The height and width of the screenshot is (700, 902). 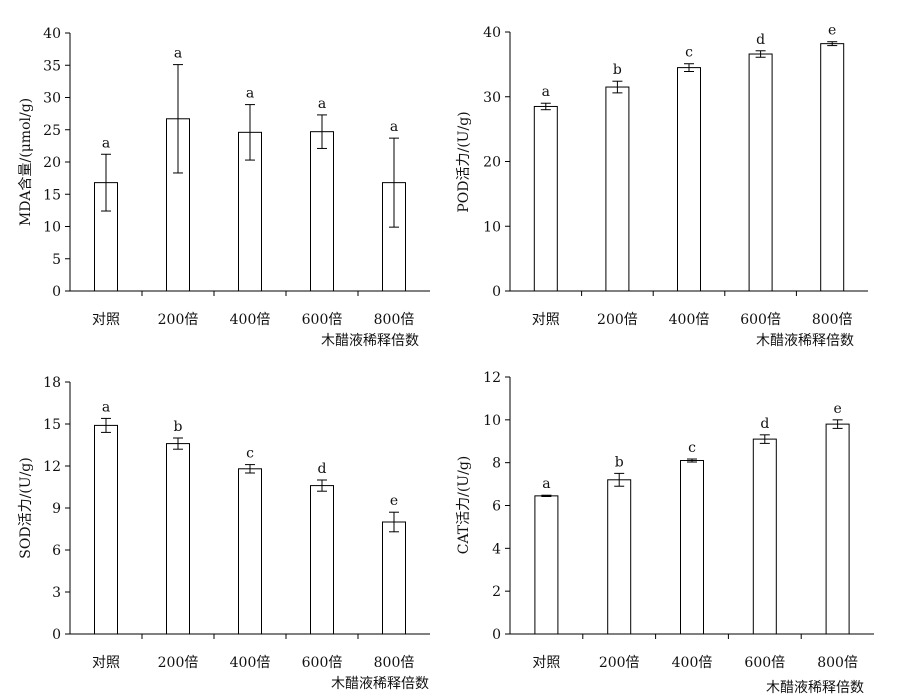 What do you see at coordinates (52, 66) in the screenshot?
I see `y-tick-label: 35` at bounding box center [52, 66].